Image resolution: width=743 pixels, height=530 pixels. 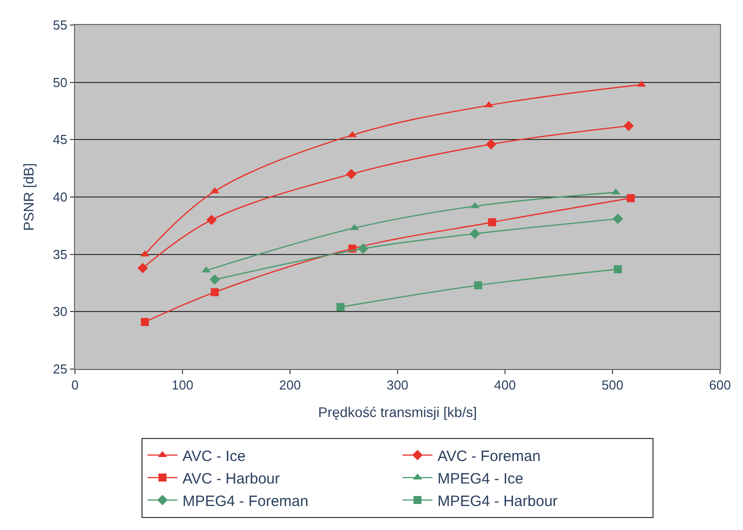 I want to click on legend-label: MPEG4 - Harbour, so click(x=498, y=501).